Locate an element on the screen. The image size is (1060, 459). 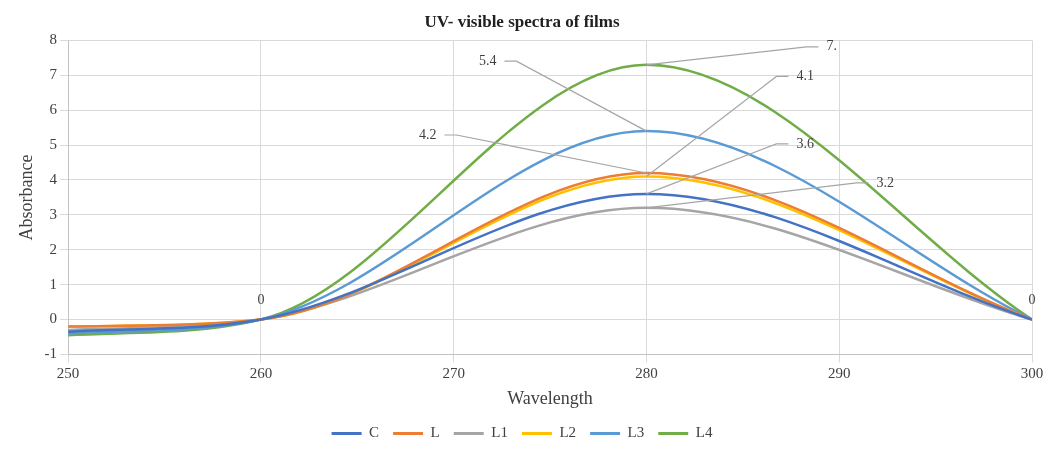
y-tick-label: 3 is located at coordinates (53, 213).